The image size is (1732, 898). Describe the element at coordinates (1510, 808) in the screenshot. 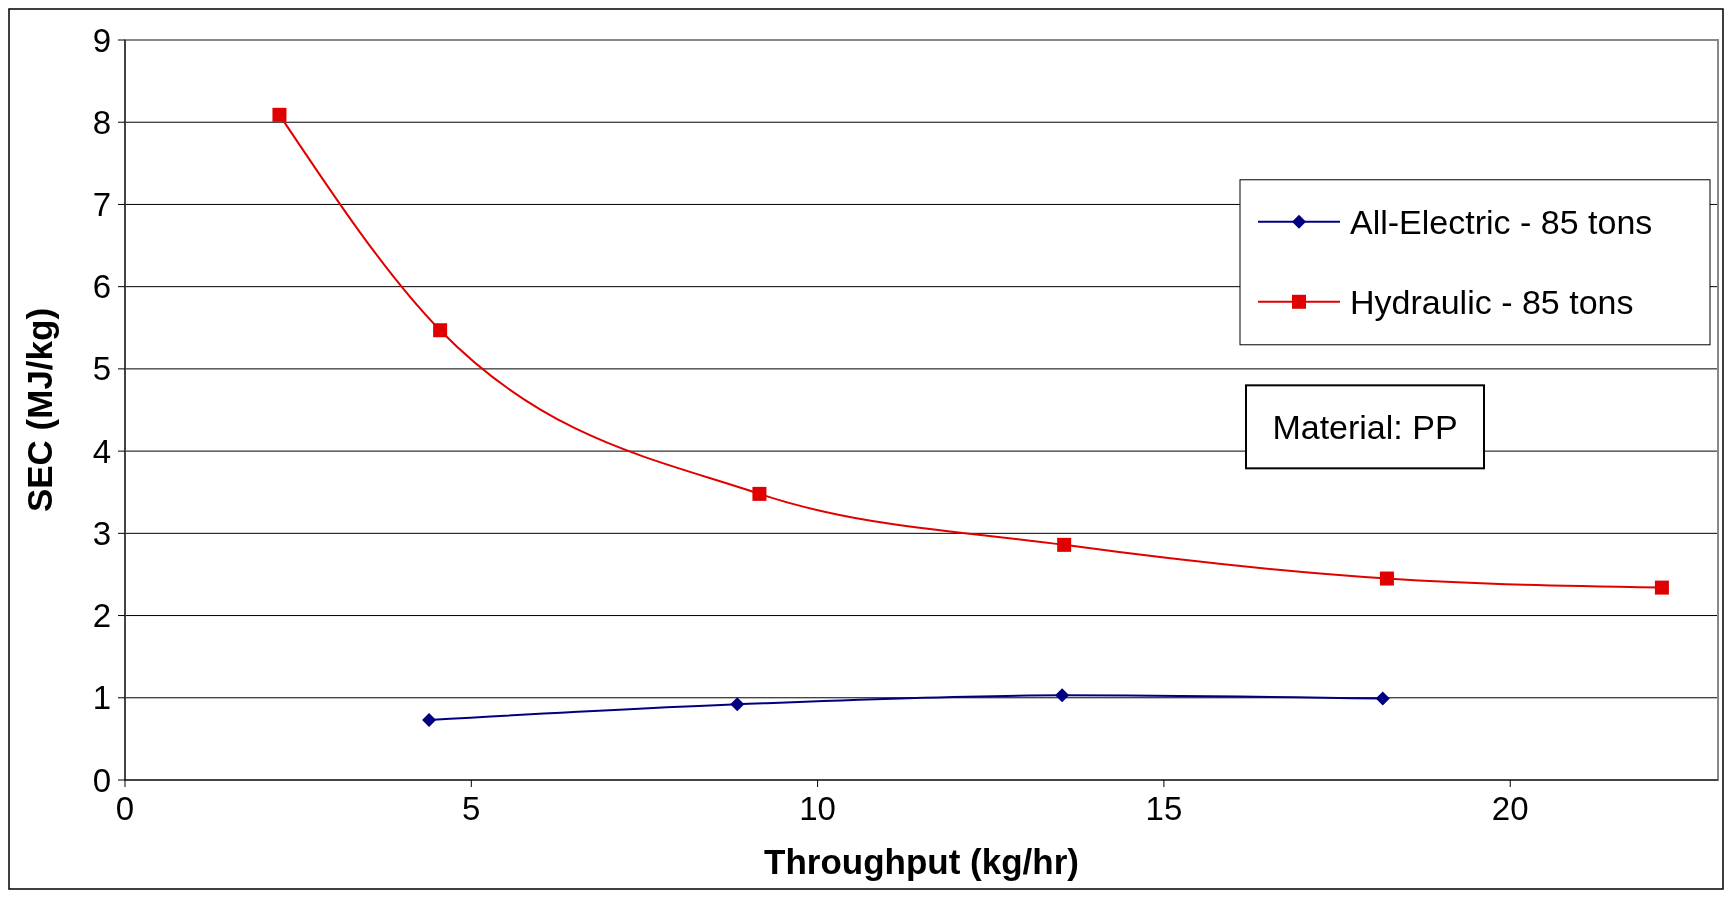

I see `x-tick-label: 20` at that location.